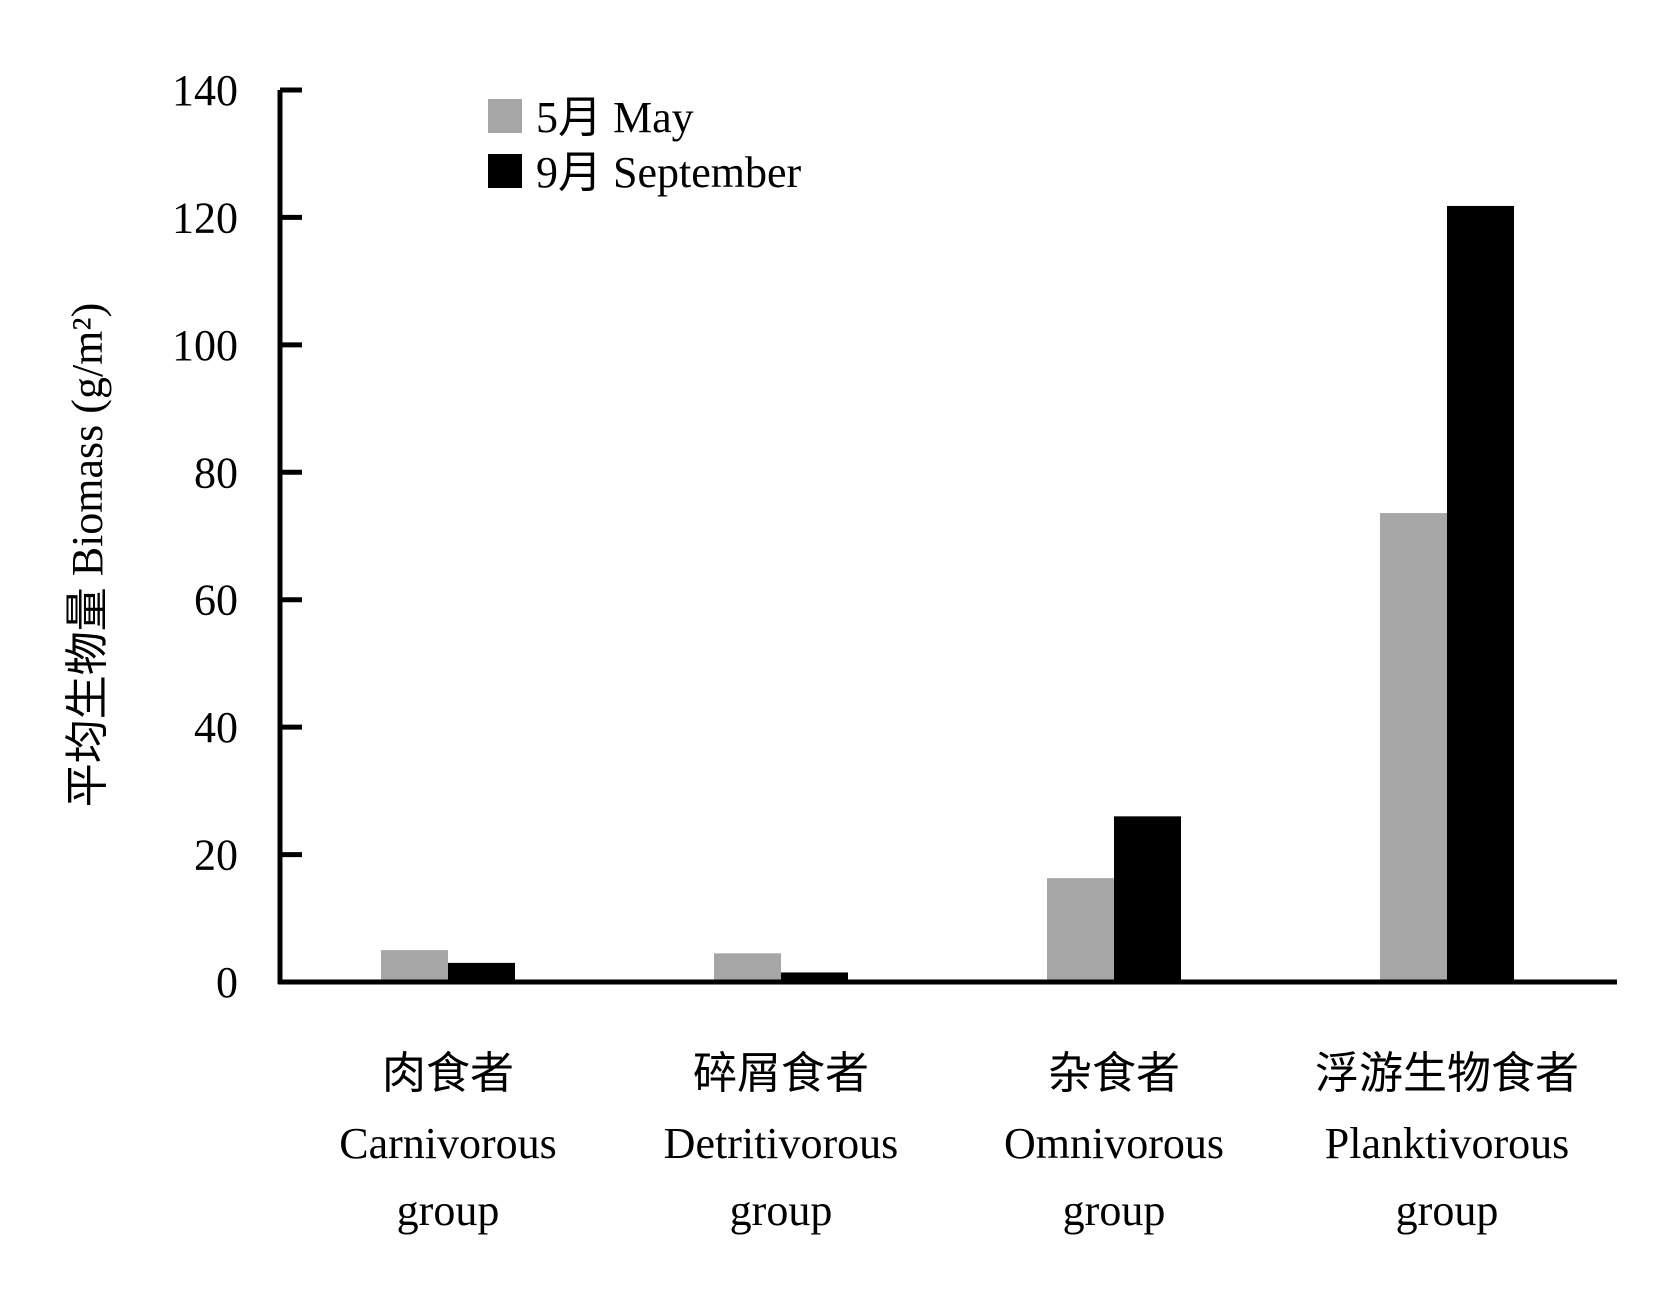 The width and height of the screenshot is (1669, 1299). I want to click on category-label: Carnivorous, so click(448, 1143).